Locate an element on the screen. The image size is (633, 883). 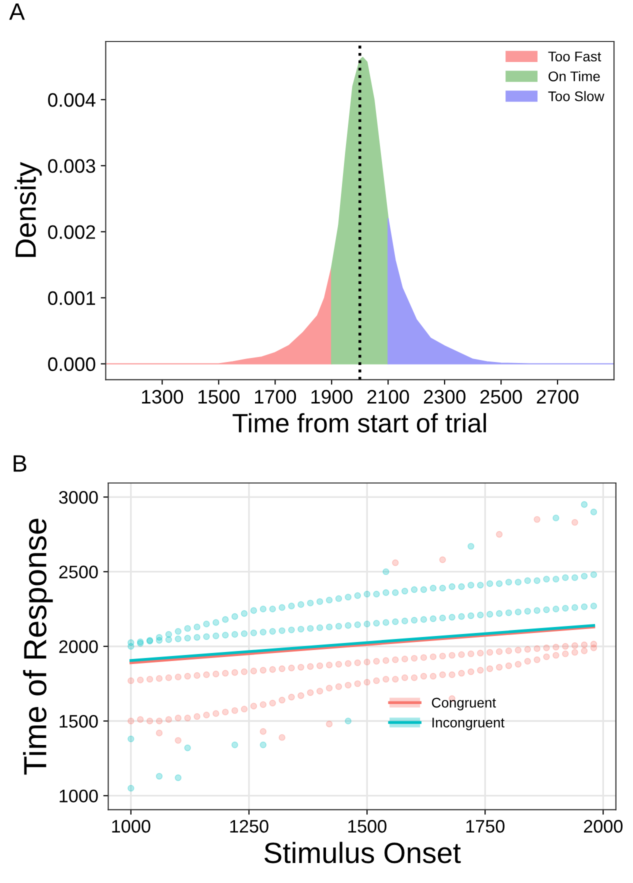
y-tick-label: 1000 is located at coordinates (79, 796).